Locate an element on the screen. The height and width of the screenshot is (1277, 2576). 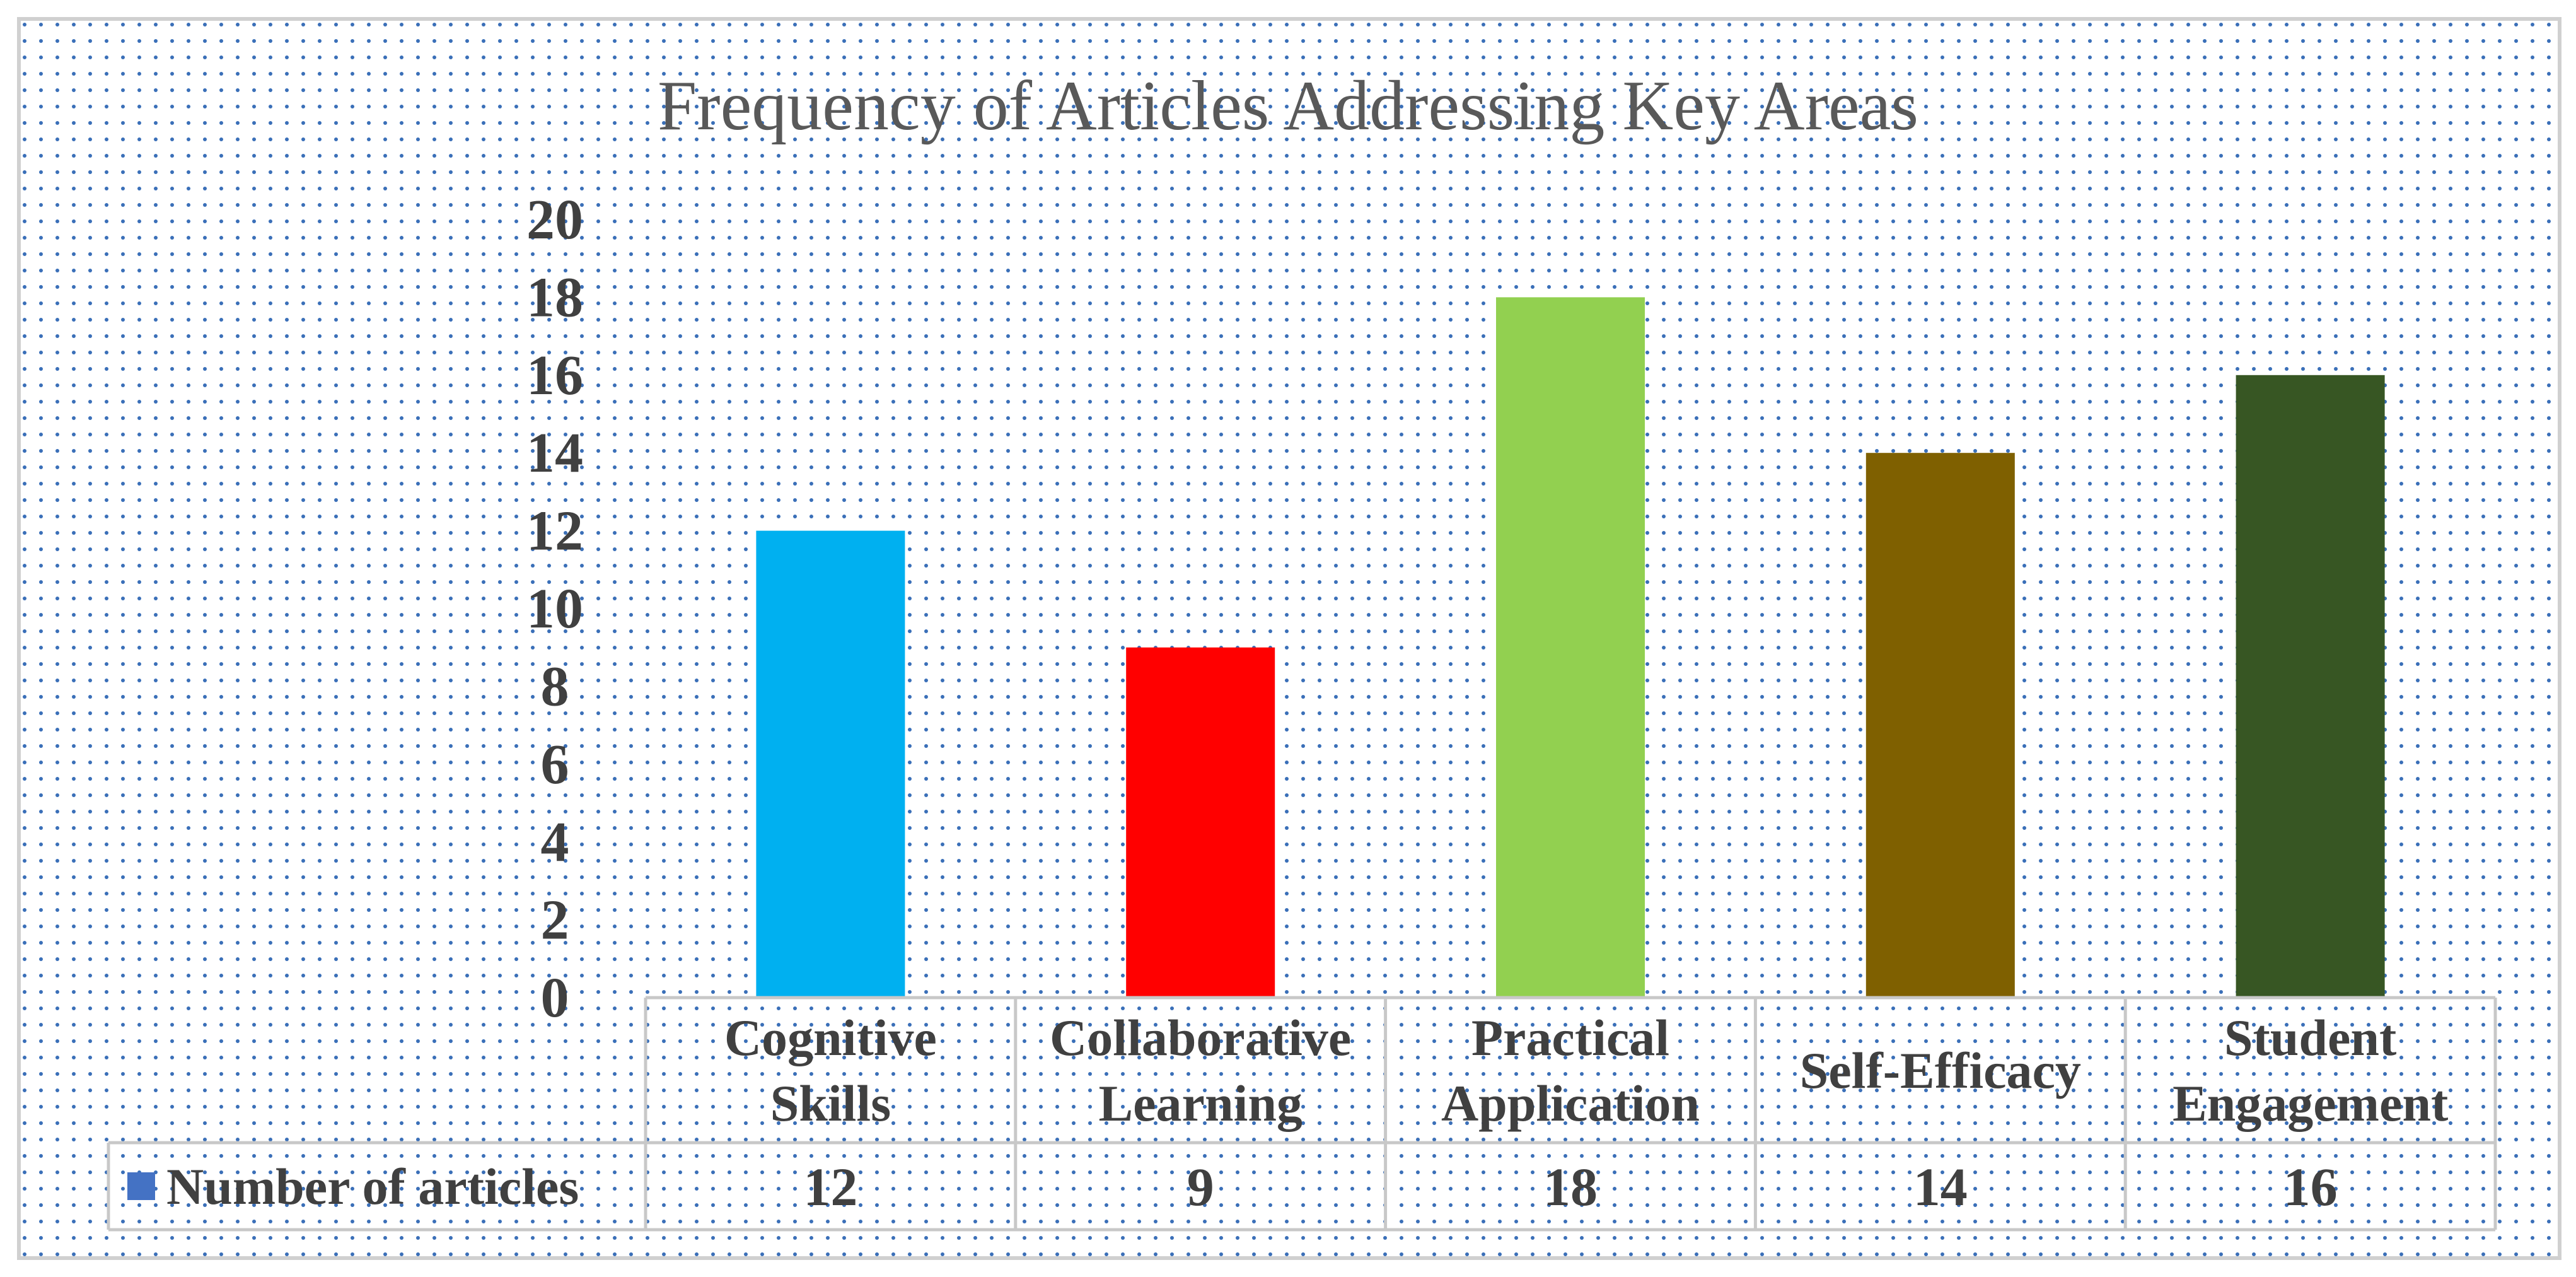
x-category-label: Practical is located at coordinates (1570, 1037).